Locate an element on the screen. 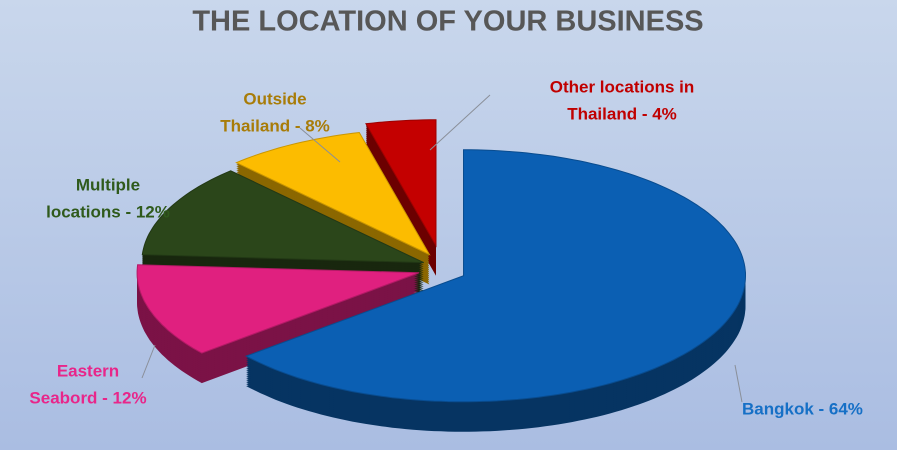 The width and height of the screenshot is (897, 450). data-label: Outside is located at coordinates (274, 98).